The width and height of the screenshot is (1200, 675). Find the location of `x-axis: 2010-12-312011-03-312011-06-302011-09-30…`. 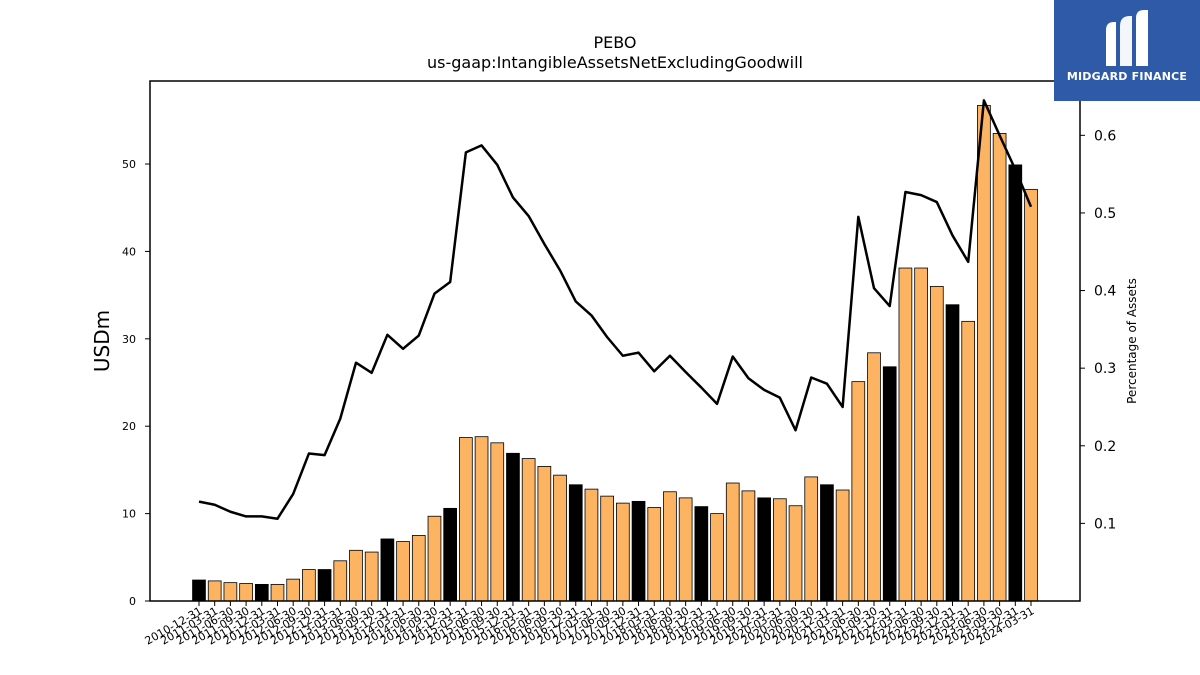

x-axis: 2010-12-312011-03-312011-06-302011-09-30… is located at coordinates (590, 624).